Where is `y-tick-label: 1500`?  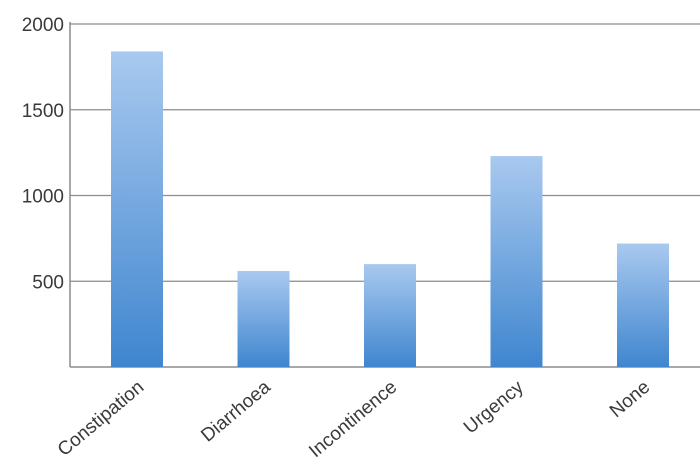 y-tick-label: 1500 is located at coordinates (43, 111).